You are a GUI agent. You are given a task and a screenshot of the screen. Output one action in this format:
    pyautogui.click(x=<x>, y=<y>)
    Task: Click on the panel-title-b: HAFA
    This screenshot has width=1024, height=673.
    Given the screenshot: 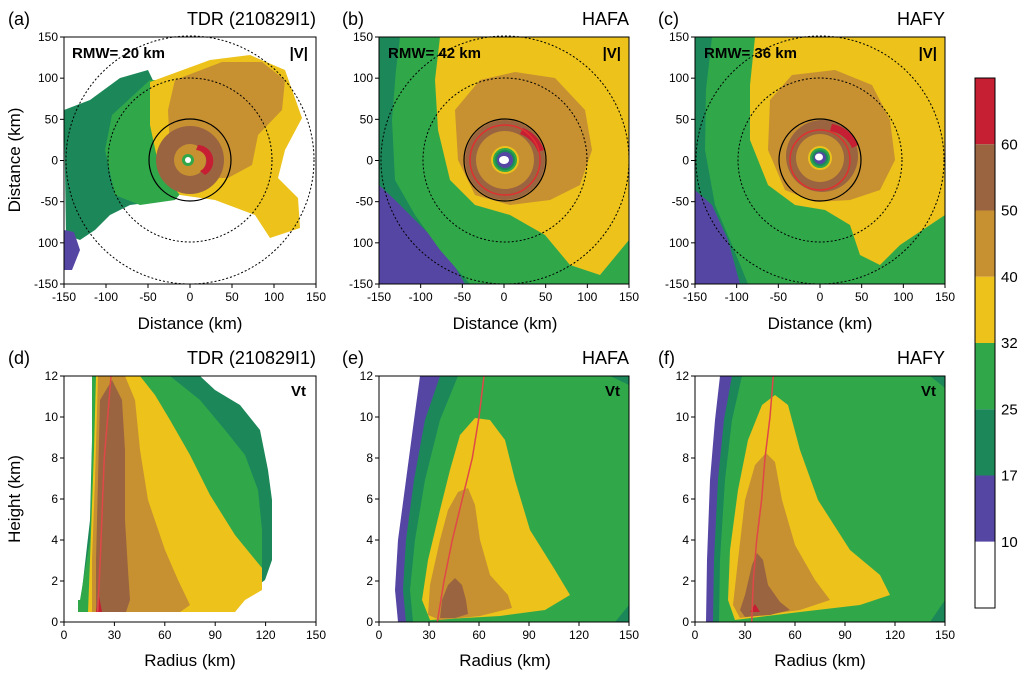 What is the action you would take?
    pyautogui.click(x=605, y=19)
    